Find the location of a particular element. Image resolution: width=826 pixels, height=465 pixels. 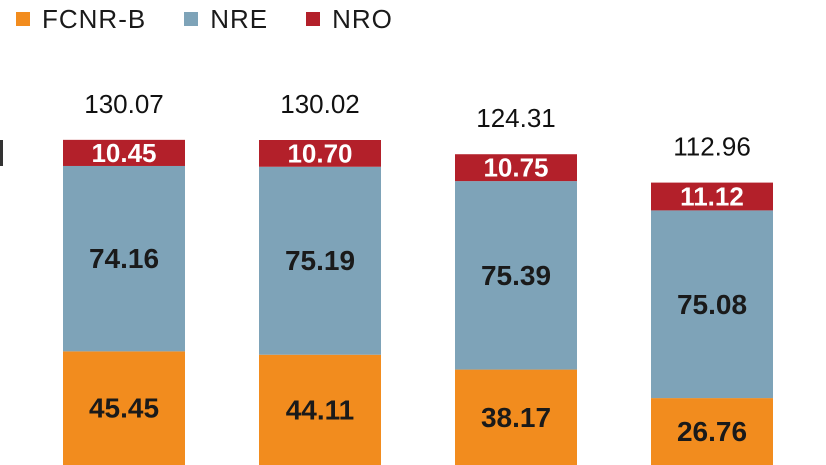

legend-label-nre: NRE is located at coordinates (239, 18).